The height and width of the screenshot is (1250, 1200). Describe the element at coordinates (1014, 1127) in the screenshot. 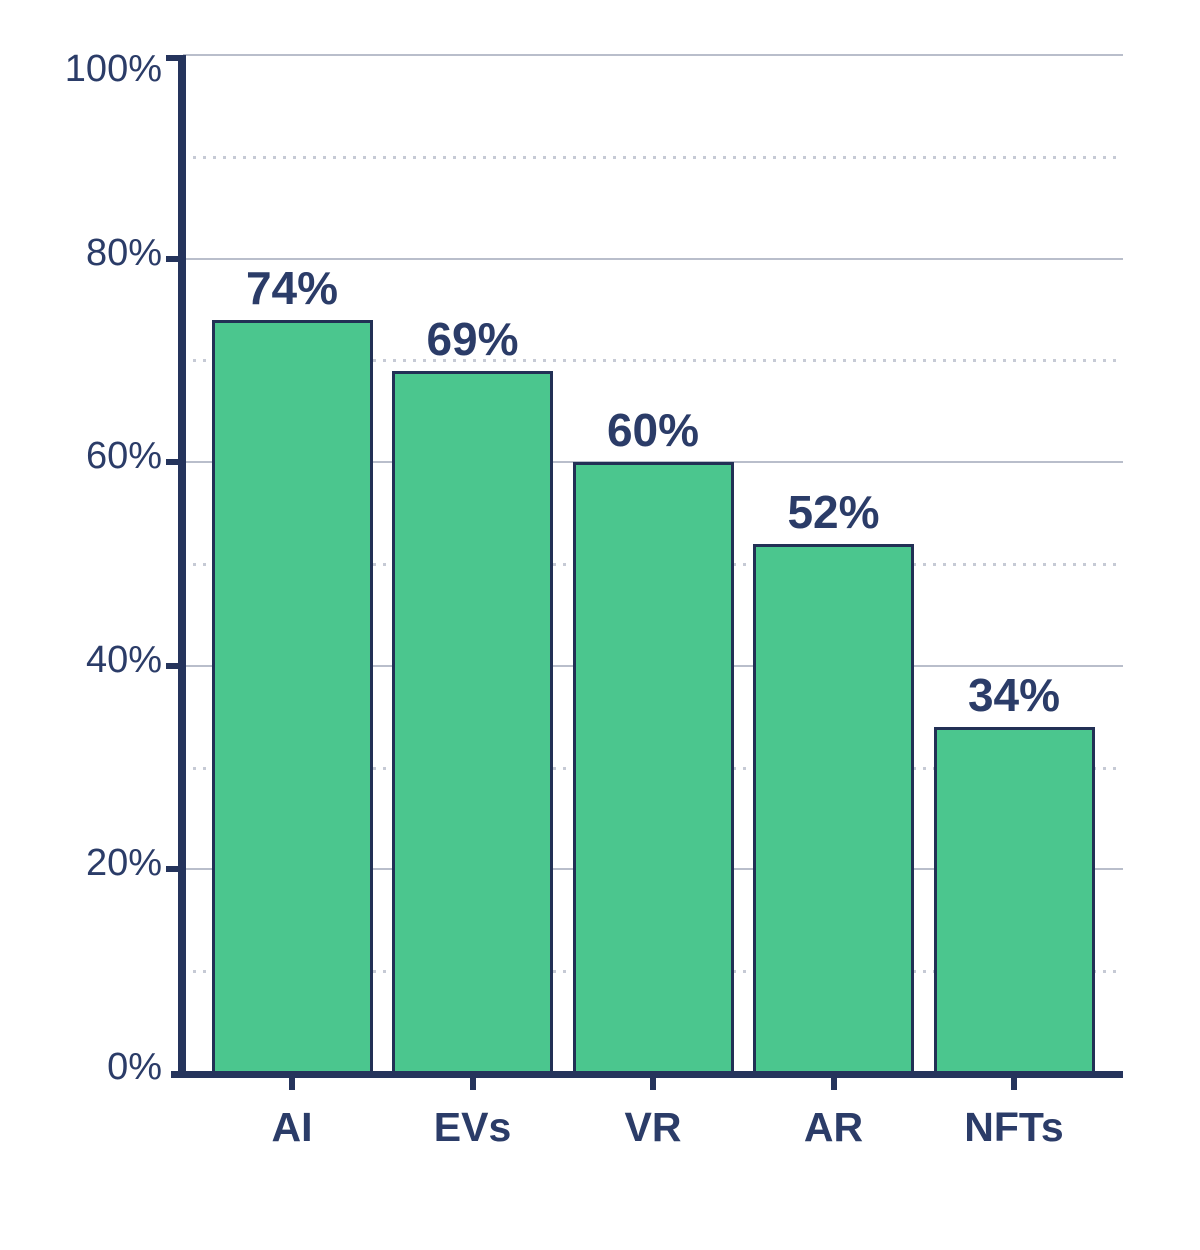

I see `x-axis-category-label-nfts: NFTs` at that location.